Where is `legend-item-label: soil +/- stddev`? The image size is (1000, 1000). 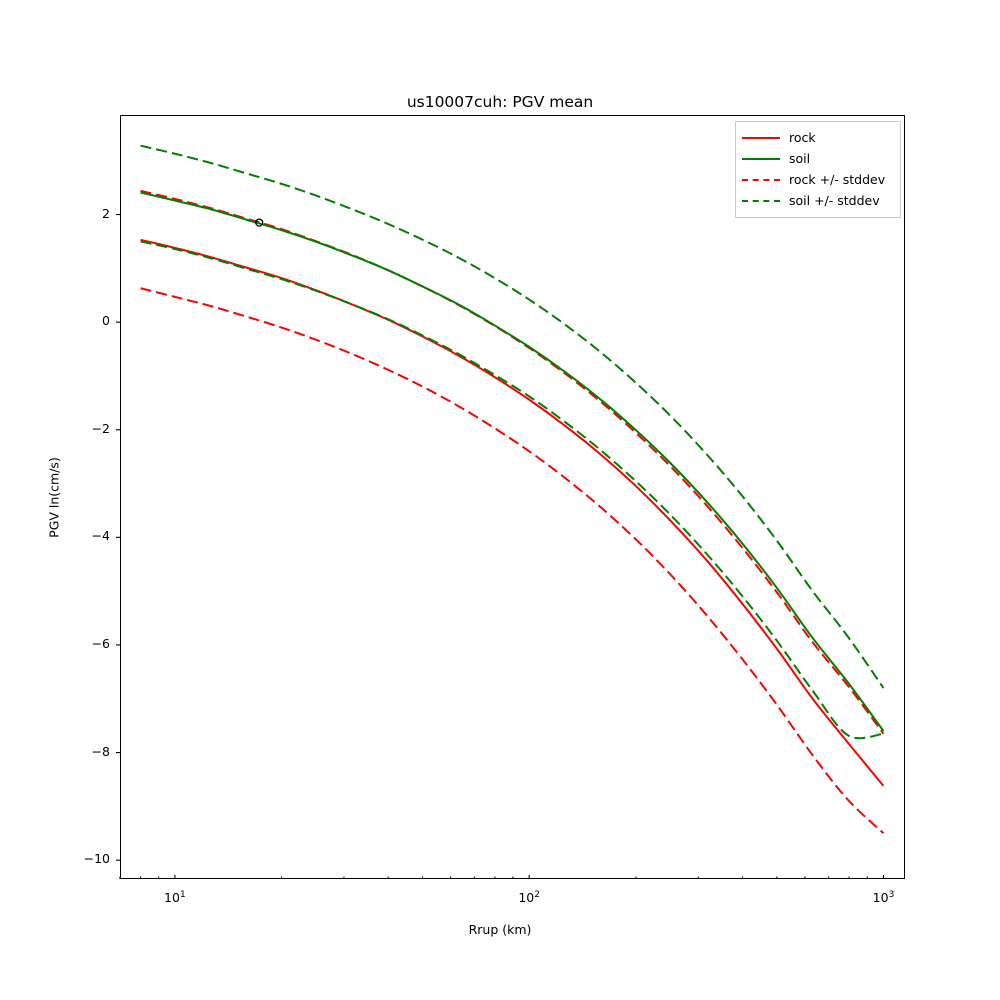
legend-item-label: soil +/- stddev is located at coordinates (834, 200).